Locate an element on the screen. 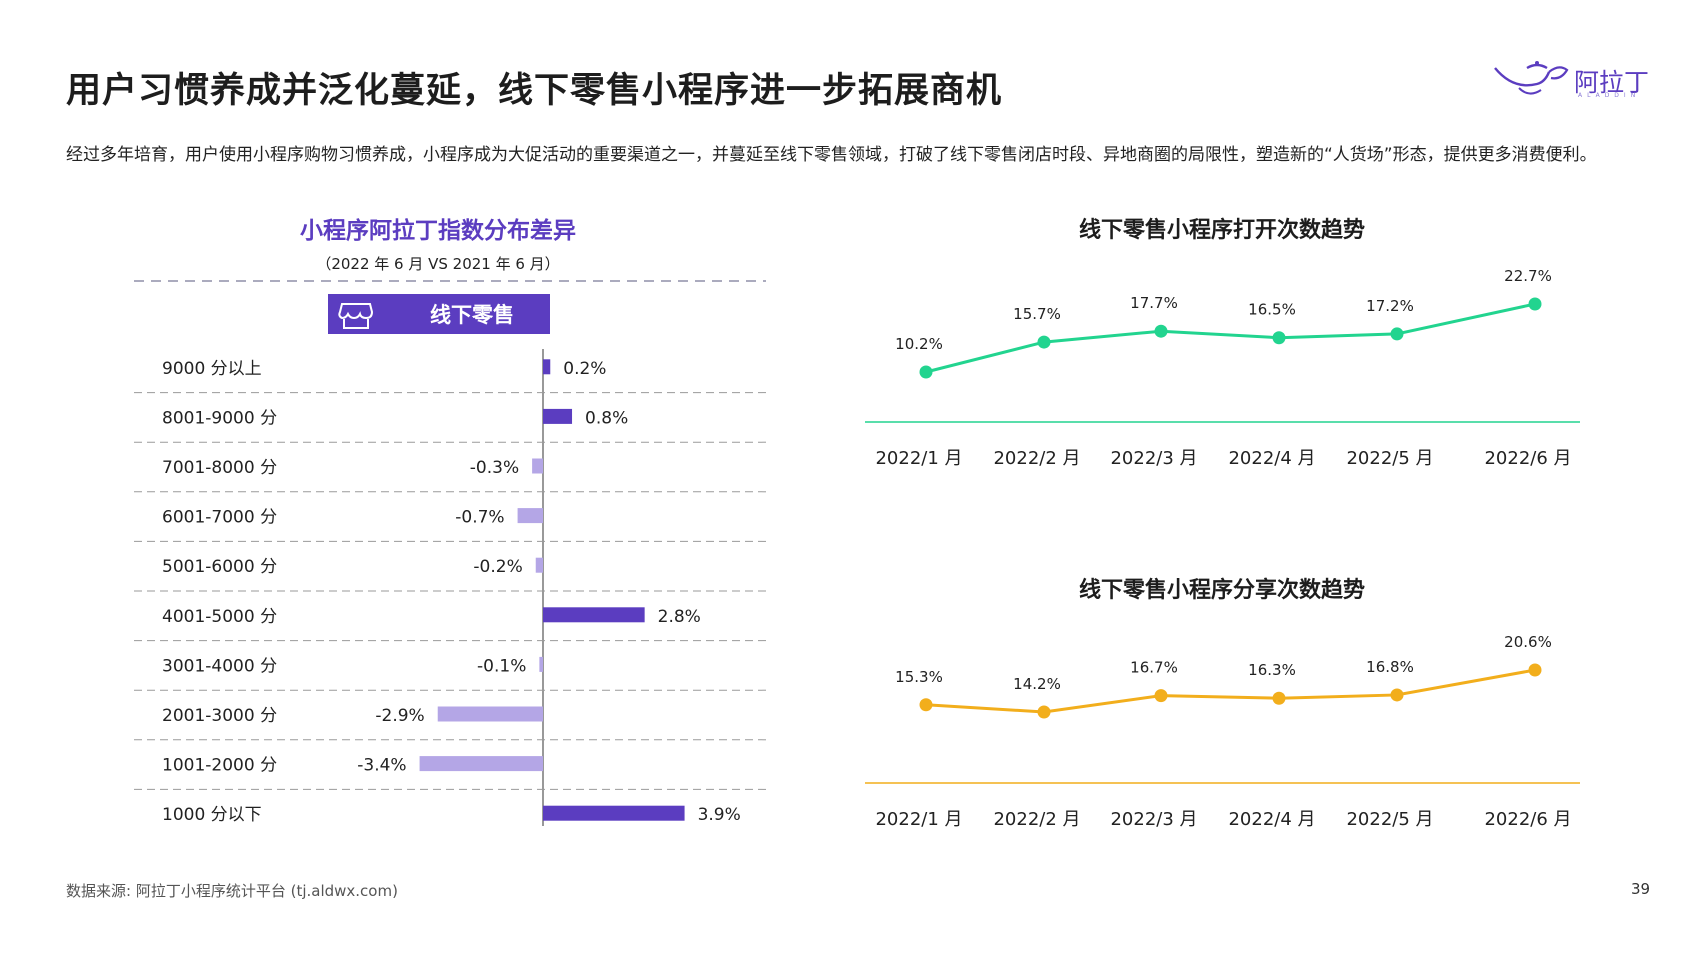 The height and width of the screenshot is (960, 1706). dist-chart-title: 小程序阿拉丁指数分布差异 is located at coordinates (438, 230).